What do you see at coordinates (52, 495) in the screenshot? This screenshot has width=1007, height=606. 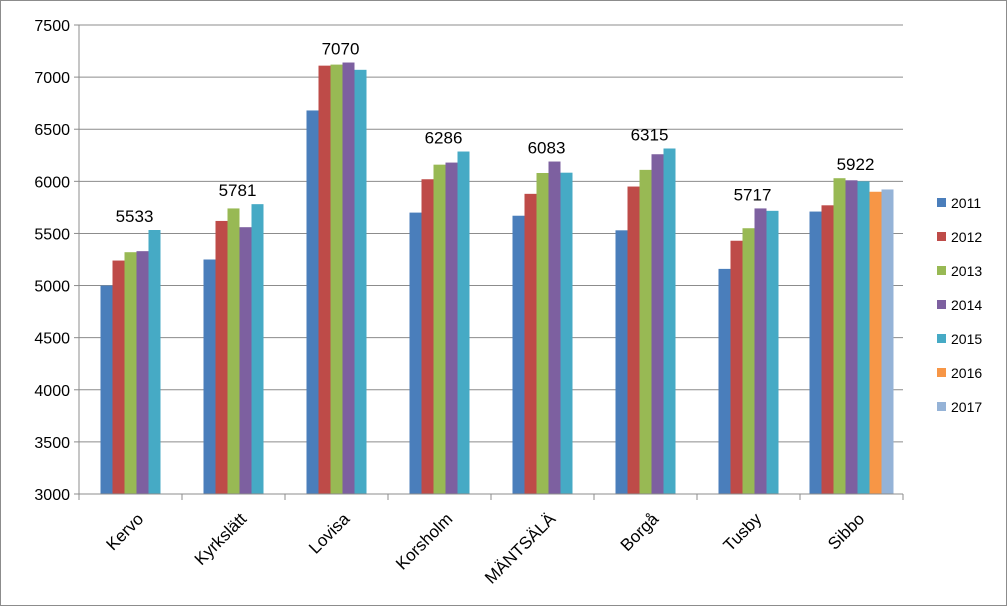 I see `y-tick-label: 3000` at bounding box center [52, 495].